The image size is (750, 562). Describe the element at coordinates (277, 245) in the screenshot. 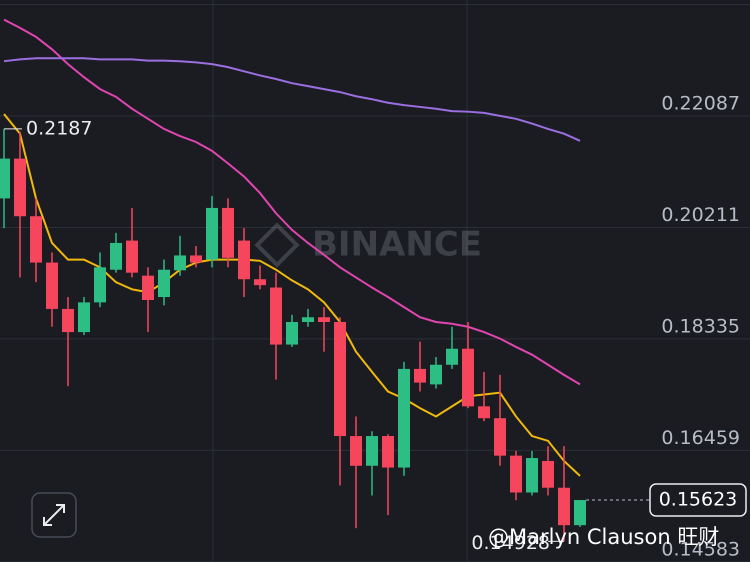

I see `watermark-logo` at that location.